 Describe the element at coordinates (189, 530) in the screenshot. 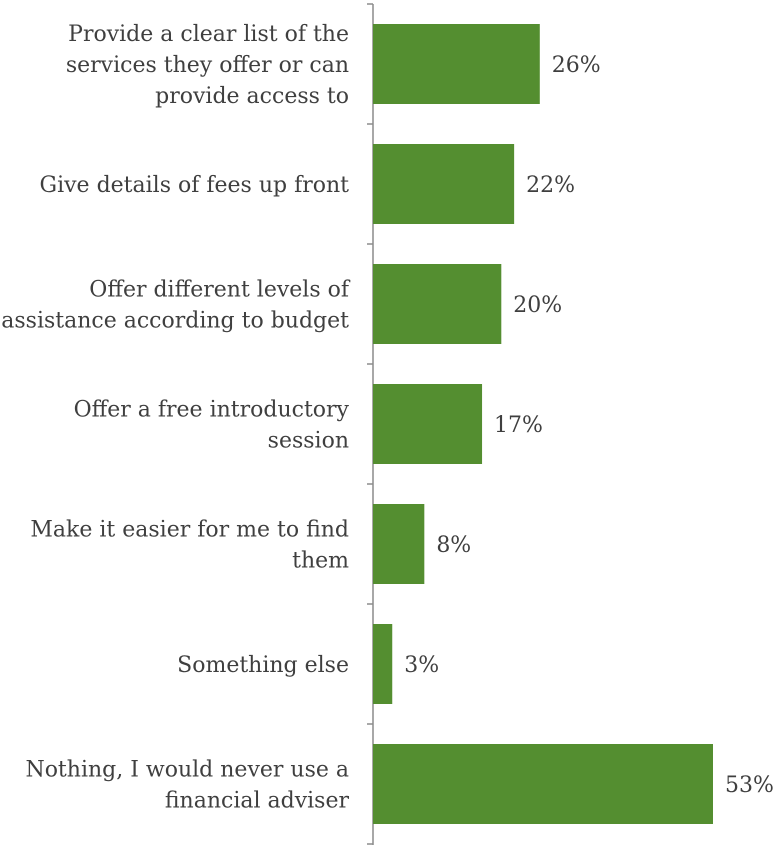

I see `category-label-line: Make it easier for me to find` at that location.